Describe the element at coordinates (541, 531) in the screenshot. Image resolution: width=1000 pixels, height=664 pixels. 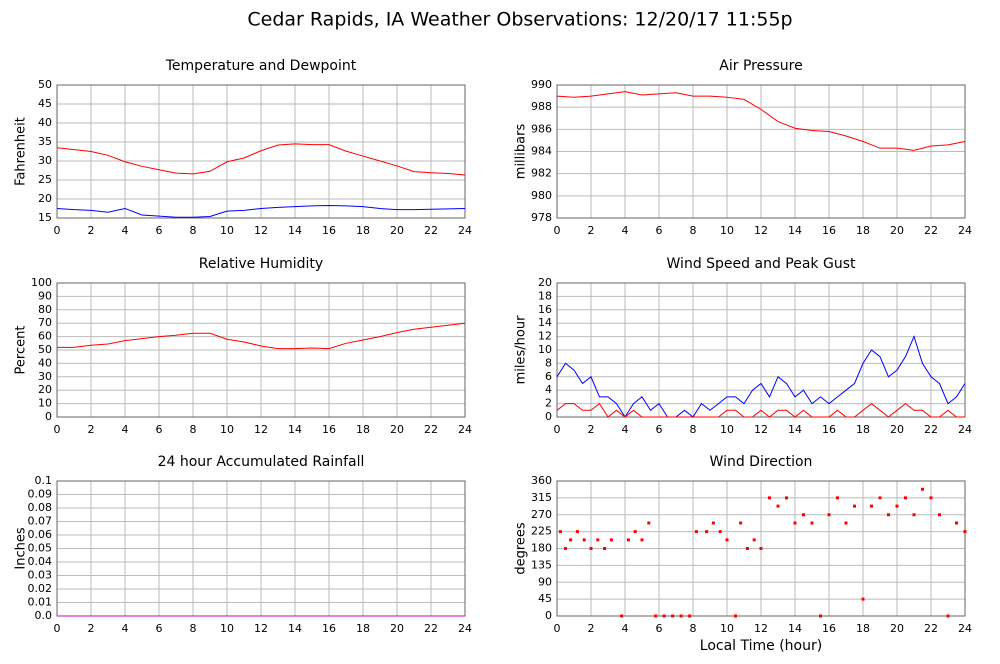
I see `y-tick-label: 225` at that location.